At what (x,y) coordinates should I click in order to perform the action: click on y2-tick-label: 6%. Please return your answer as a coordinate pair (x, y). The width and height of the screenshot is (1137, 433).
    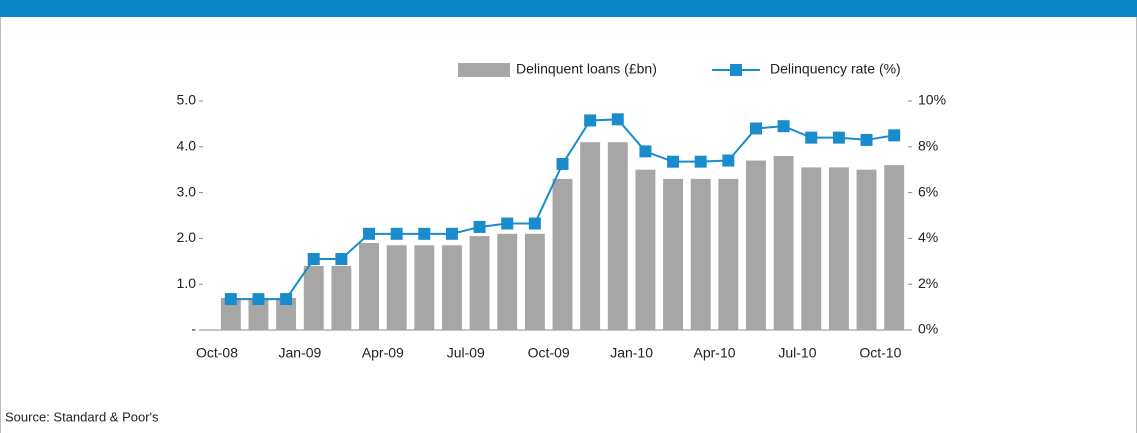
    Looking at the image, I should click on (928, 191).